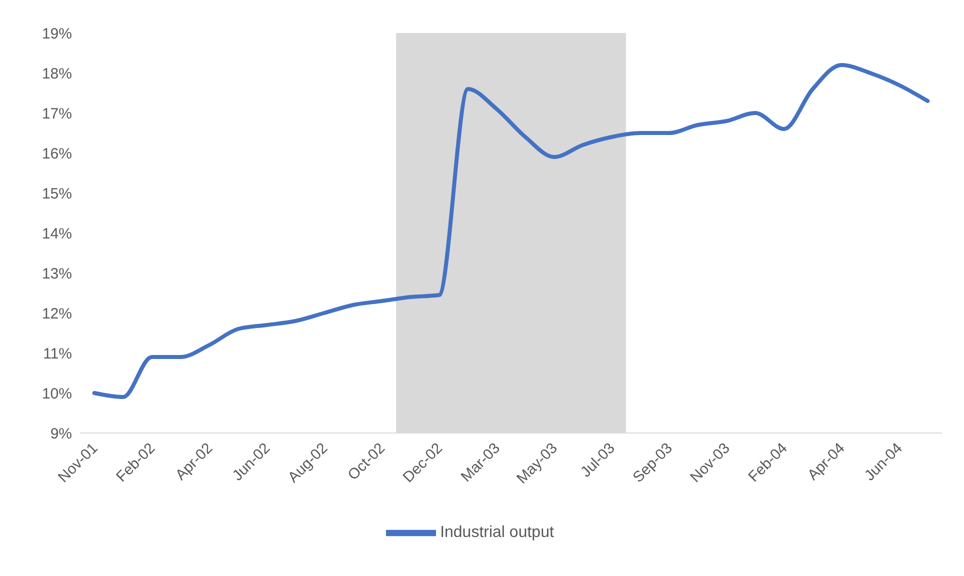 The image size is (964, 576). I want to click on y-tick-label: 11%, so click(57, 353).